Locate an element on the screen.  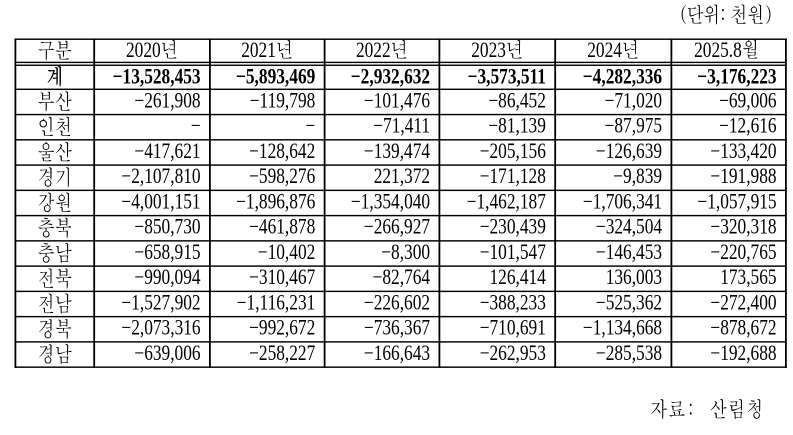
svg-text: −1,134,668 is located at coordinates (622, 328).